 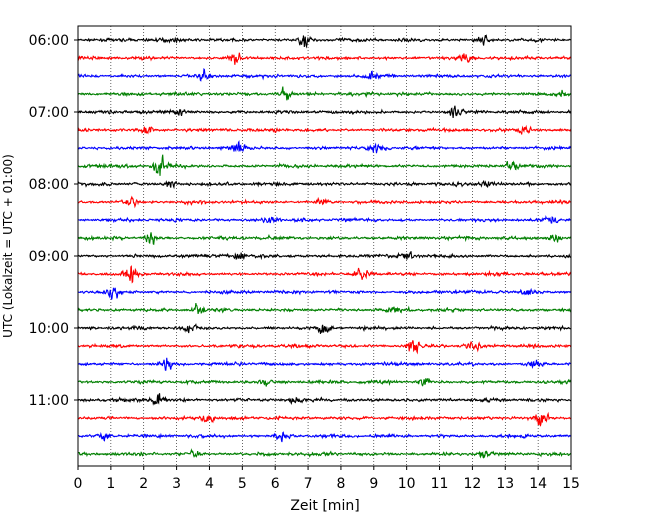 What do you see at coordinates (440, 484) in the screenshot?
I see `x-tick-label: 11` at bounding box center [440, 484].